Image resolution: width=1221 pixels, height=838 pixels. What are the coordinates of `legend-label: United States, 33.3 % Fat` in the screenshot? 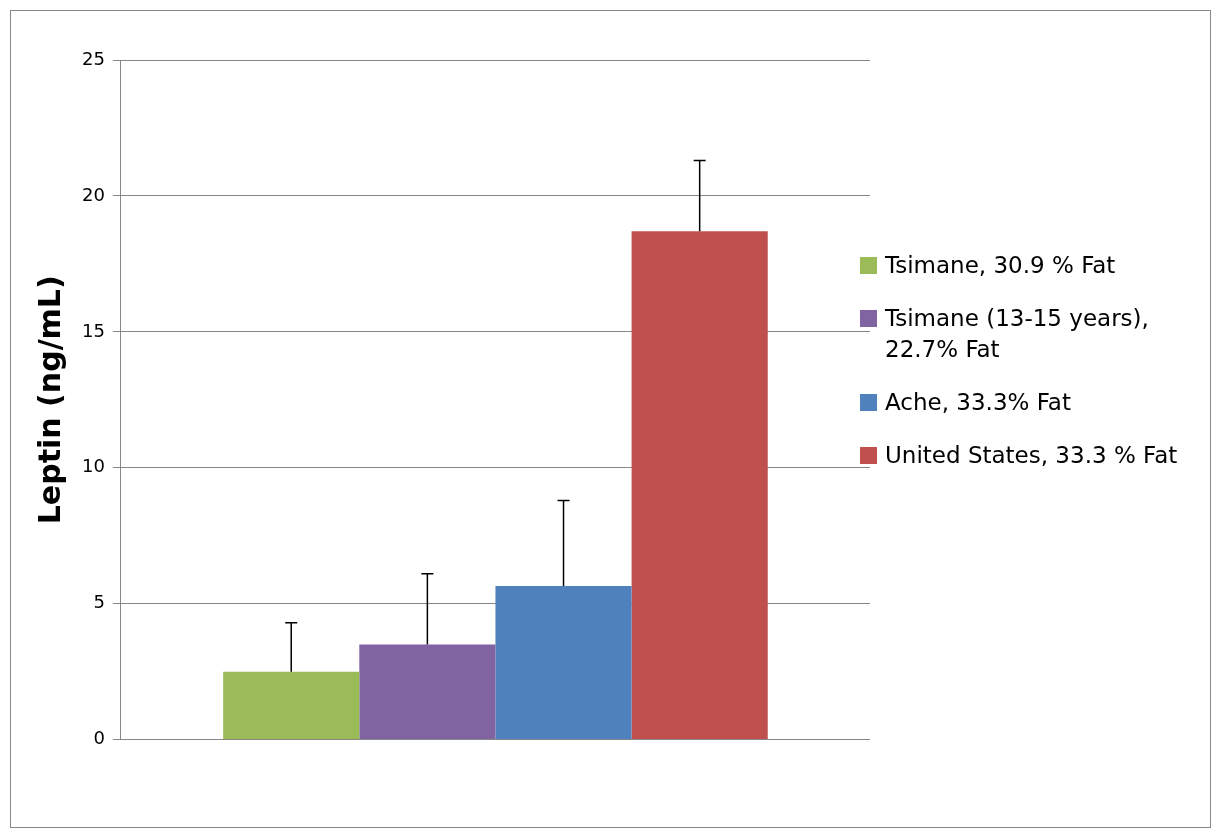 It's located at (1031, 455).